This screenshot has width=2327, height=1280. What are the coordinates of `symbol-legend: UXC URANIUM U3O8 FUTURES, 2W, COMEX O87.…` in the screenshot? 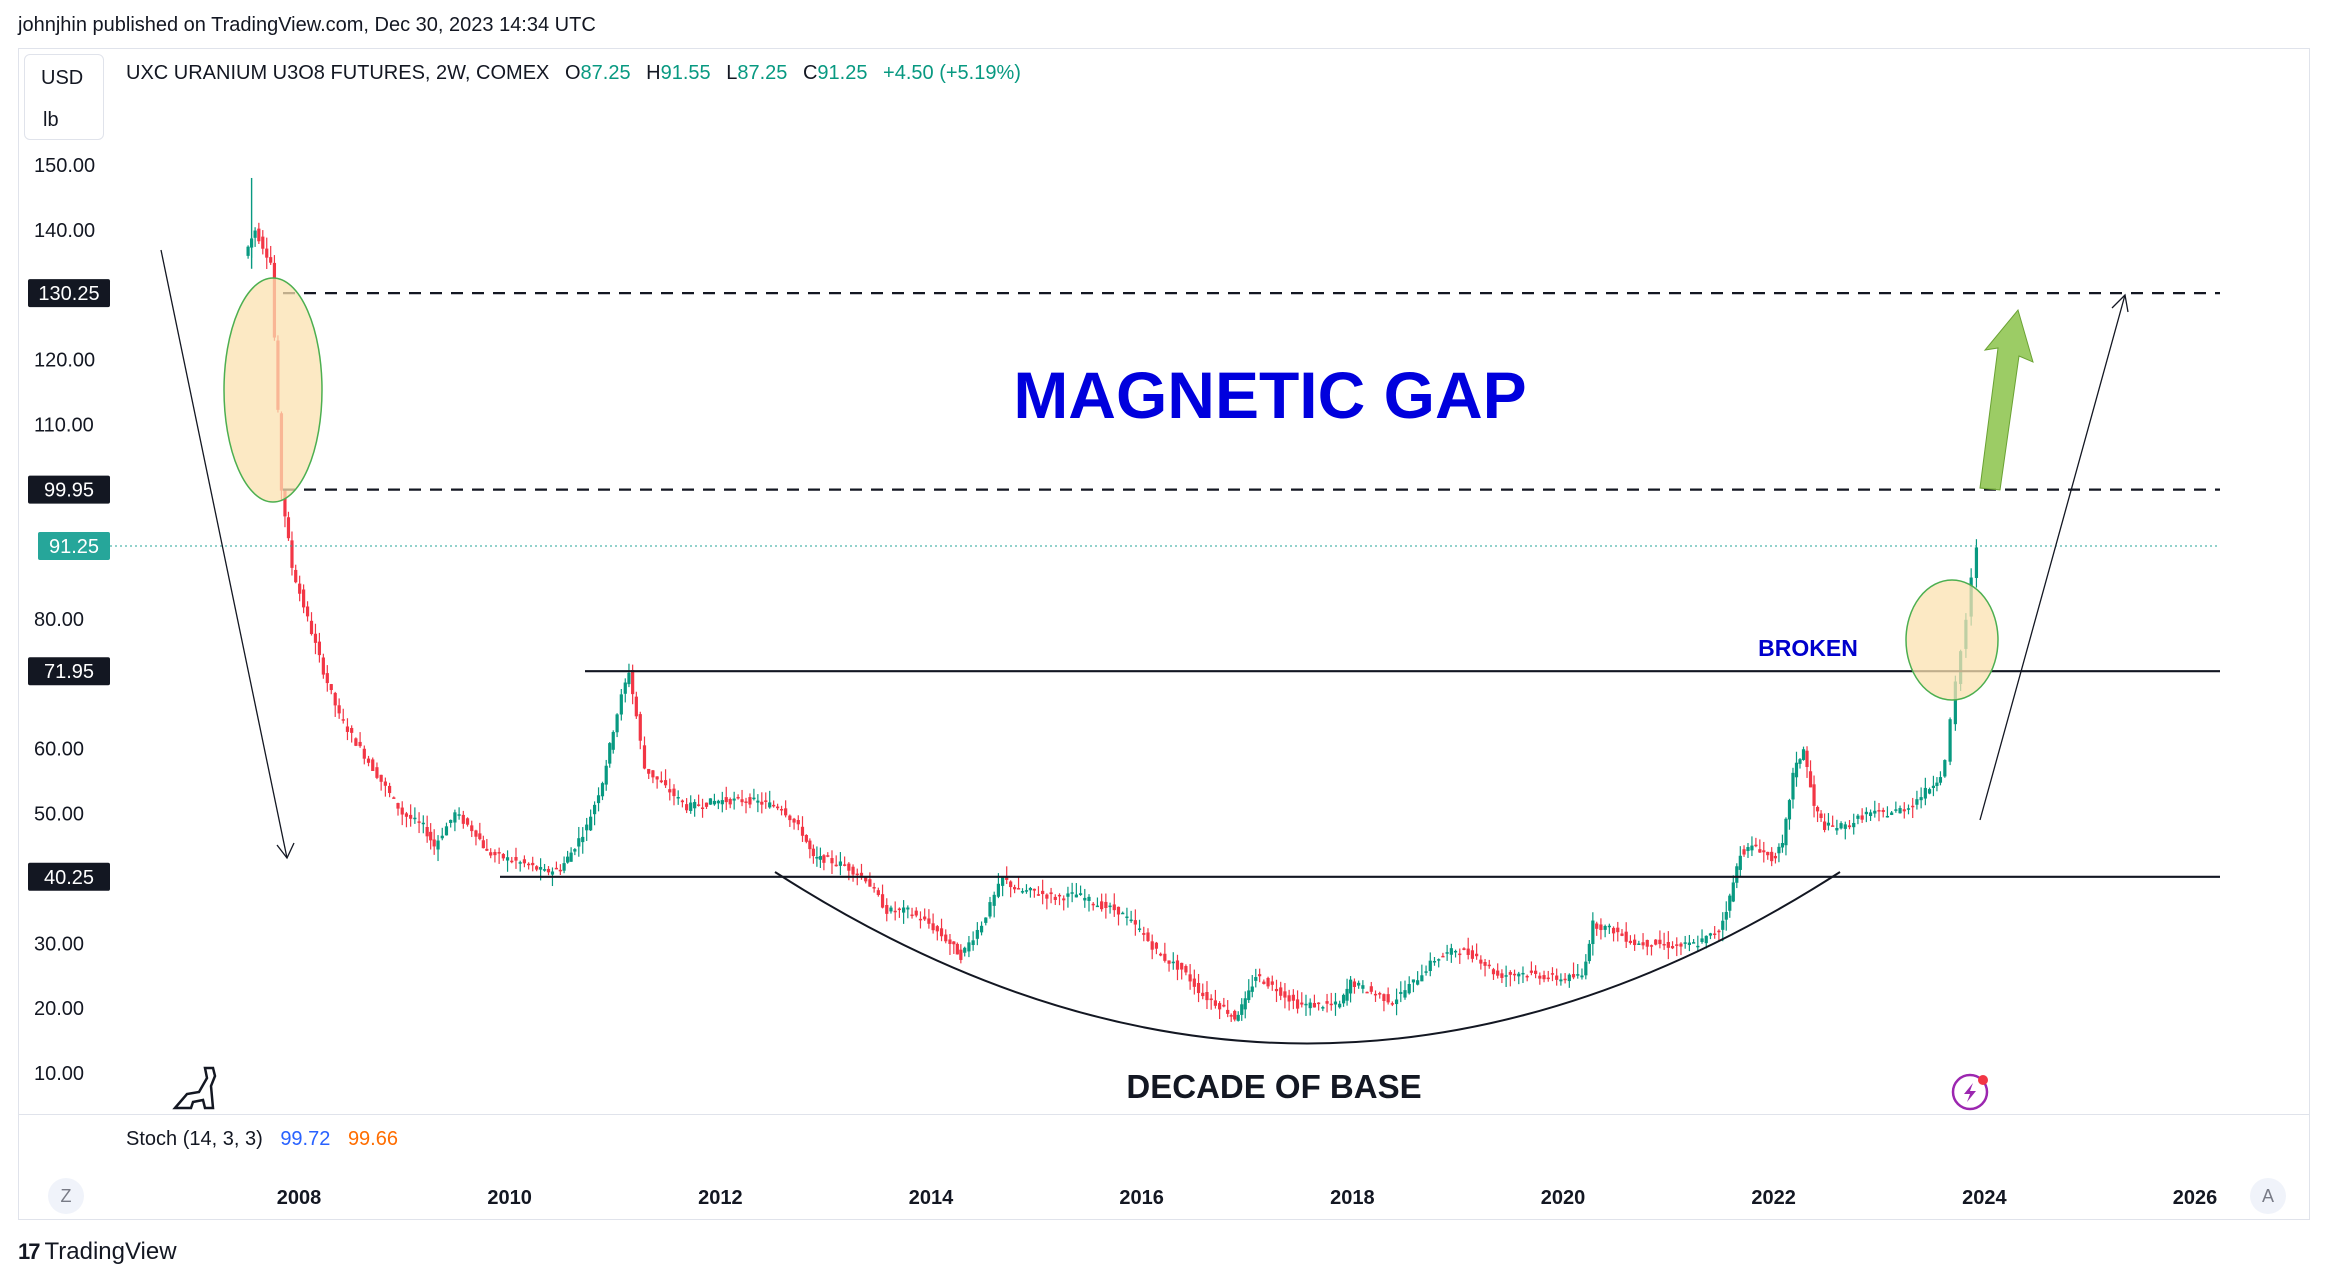 It's located at (573, 73).